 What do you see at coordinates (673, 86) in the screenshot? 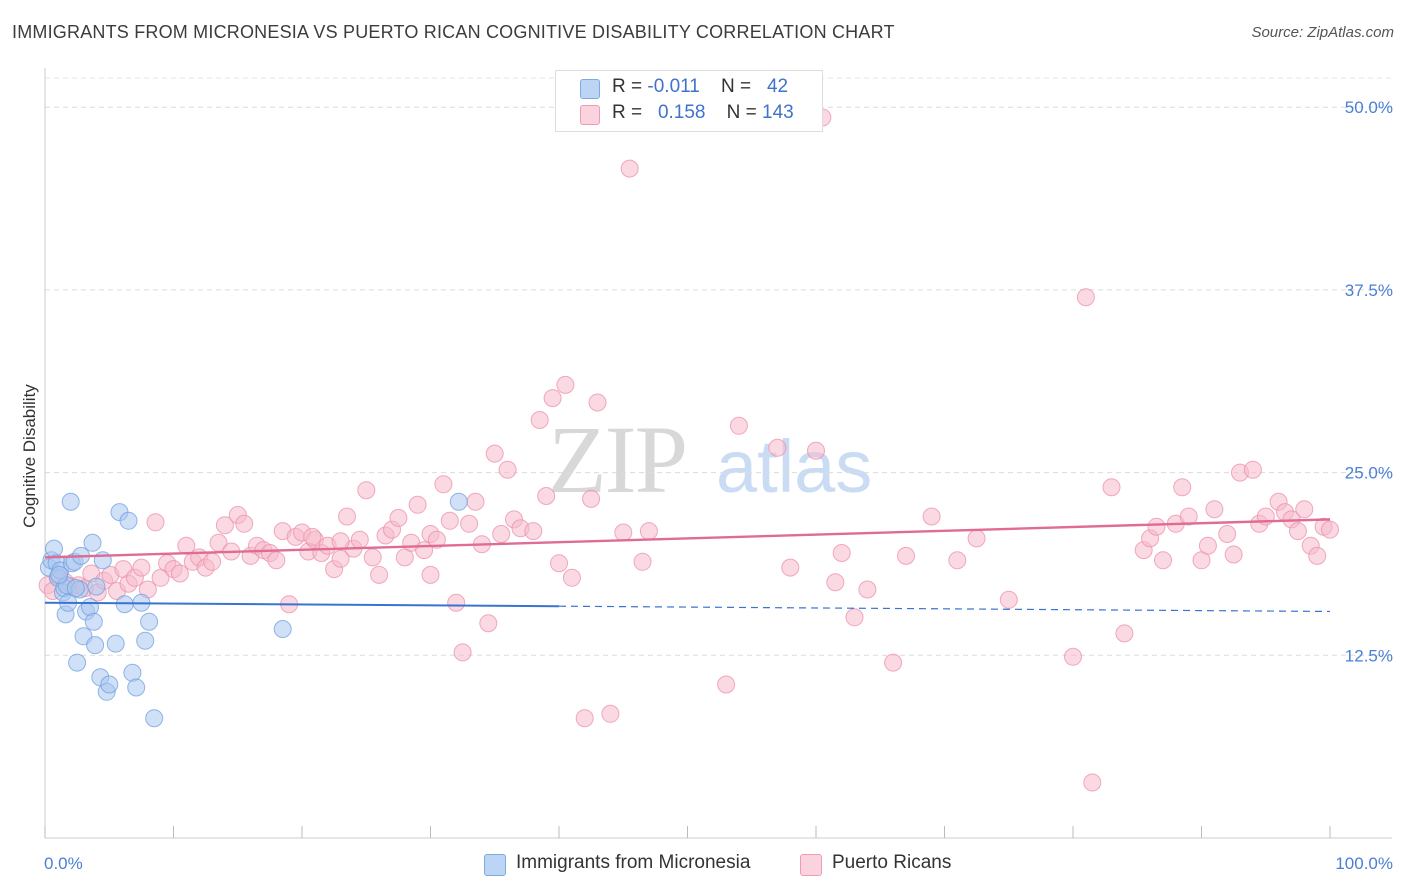
I see `legend-r-value: -0.011` at bounding box center [673, 86].